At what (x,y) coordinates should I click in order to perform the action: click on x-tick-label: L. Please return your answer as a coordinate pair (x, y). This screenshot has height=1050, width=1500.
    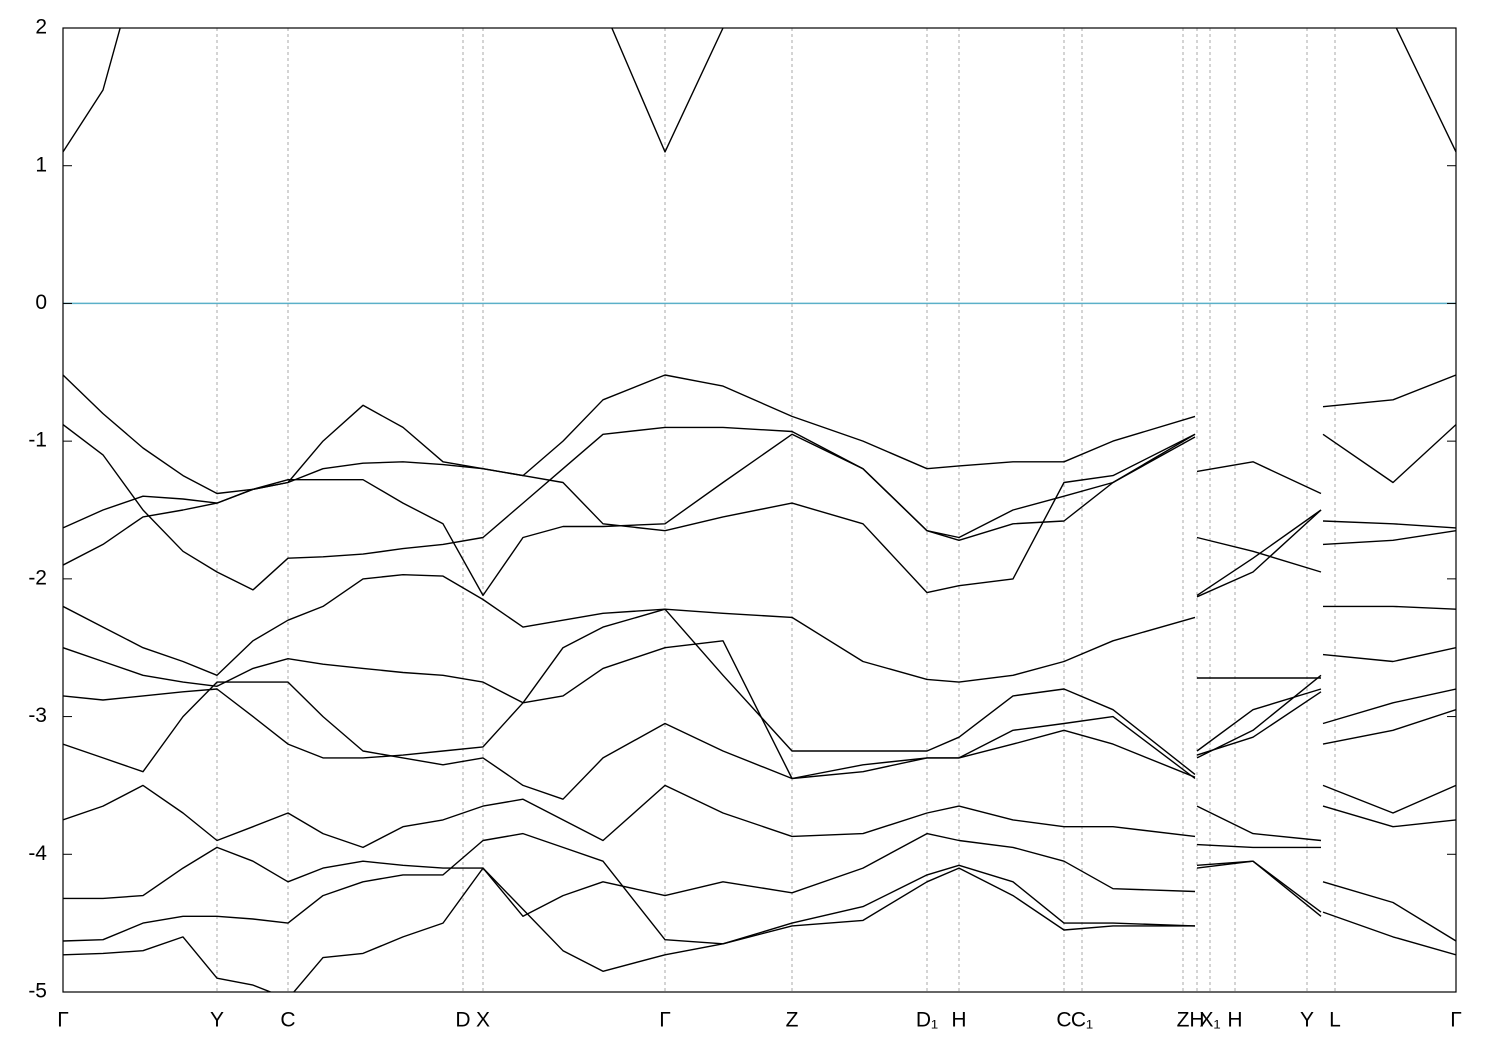
    Looking at the image, I should click on (1335, 1020).